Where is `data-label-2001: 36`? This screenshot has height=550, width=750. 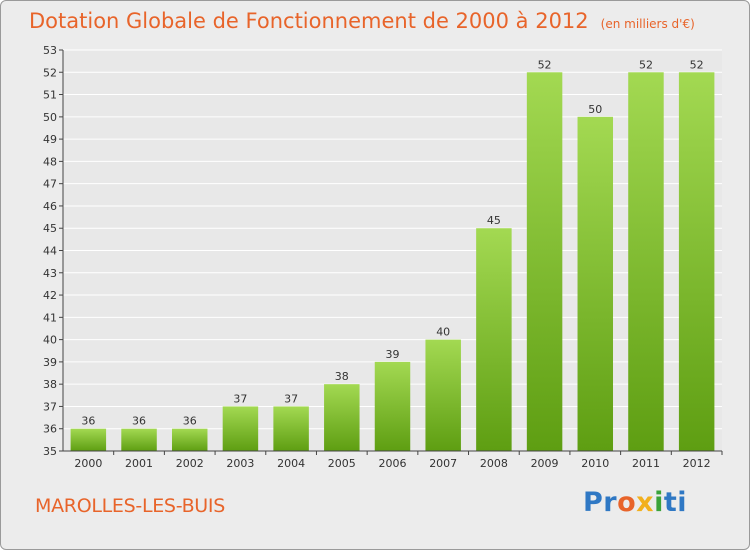 data-label-2001: 36 is located at coordinates (139, 421).